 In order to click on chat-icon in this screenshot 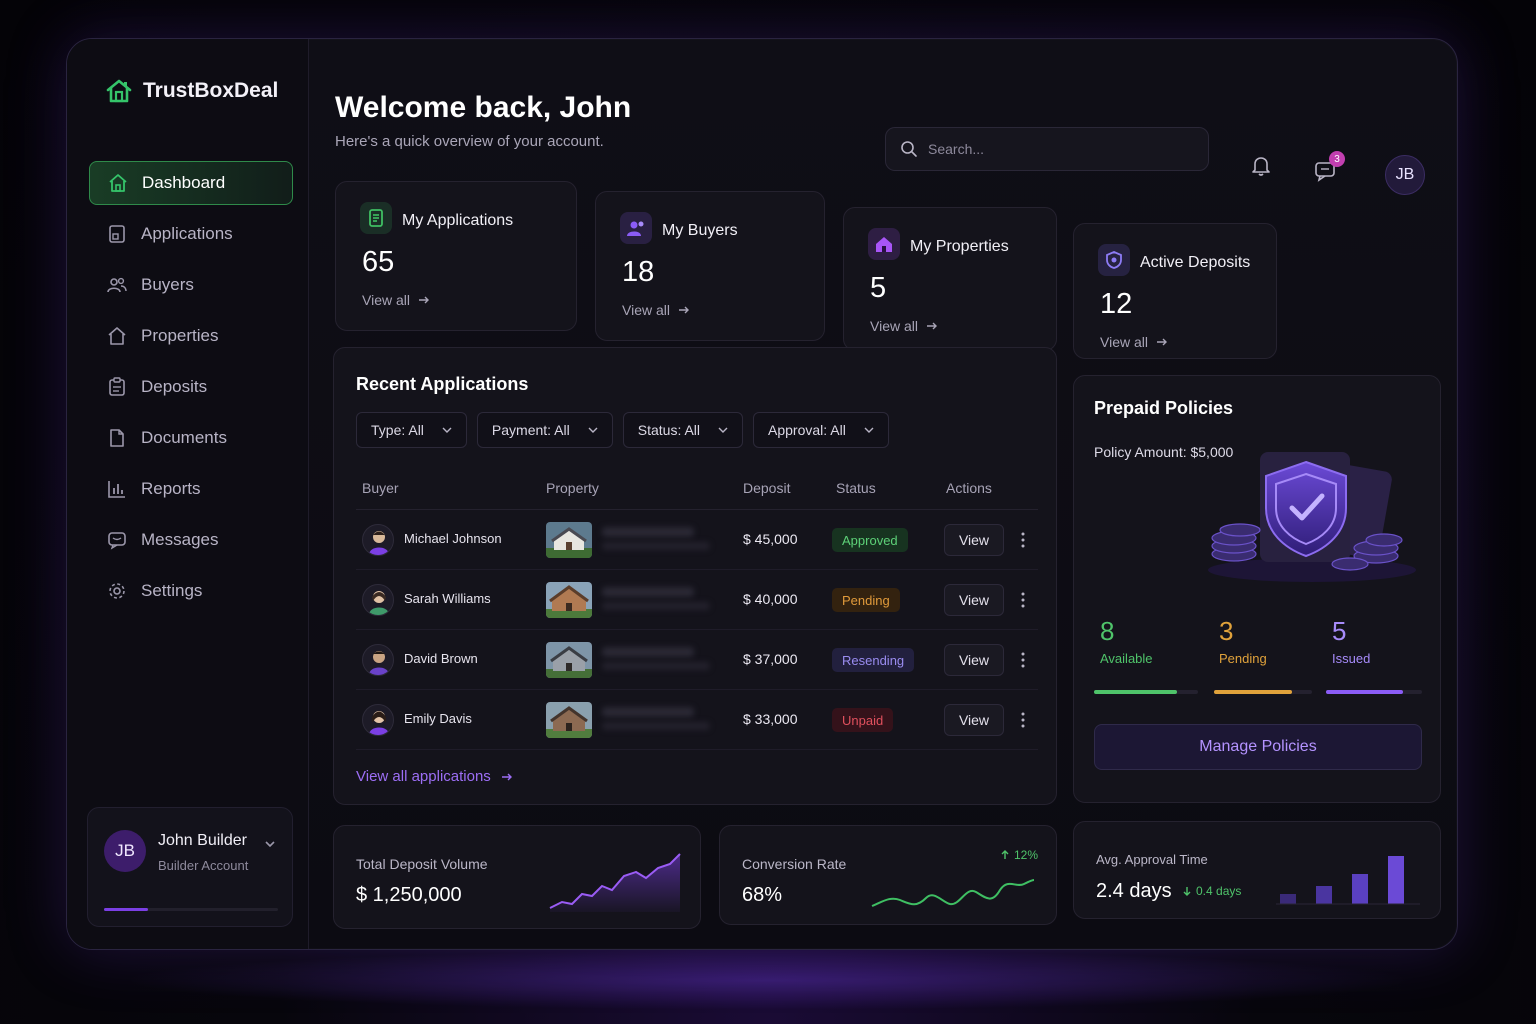, I will do `click(1325, 171)`.